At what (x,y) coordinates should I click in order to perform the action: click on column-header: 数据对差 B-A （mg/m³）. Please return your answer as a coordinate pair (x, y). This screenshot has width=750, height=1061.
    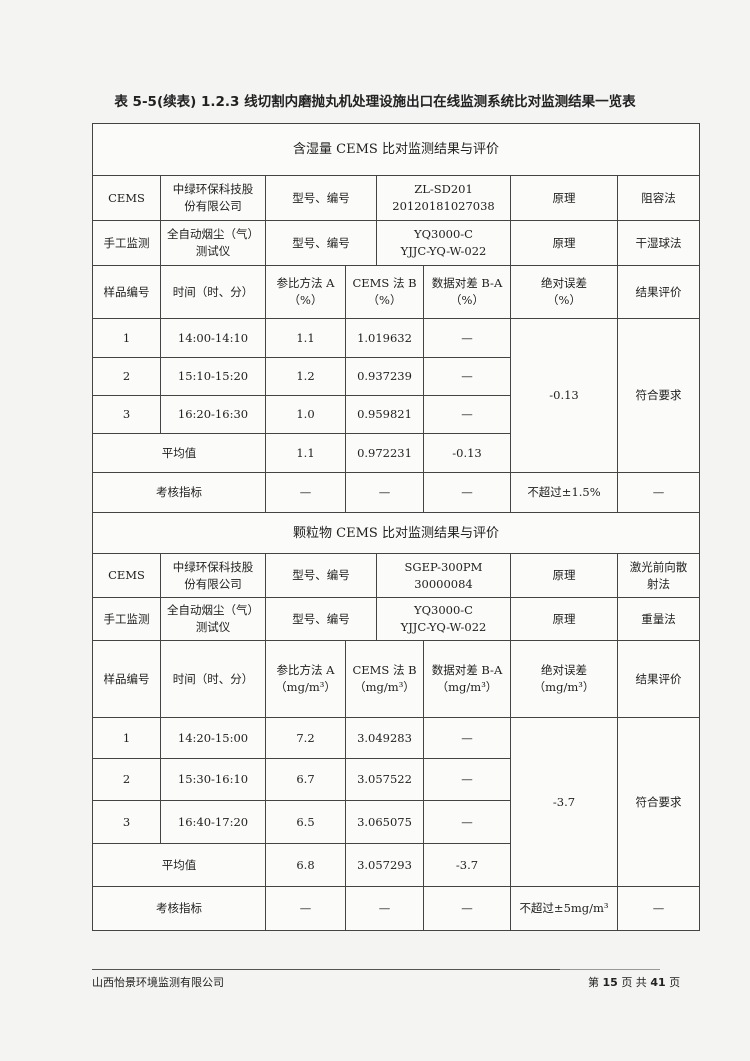
    Looking at the image, I should click on (467, 679).